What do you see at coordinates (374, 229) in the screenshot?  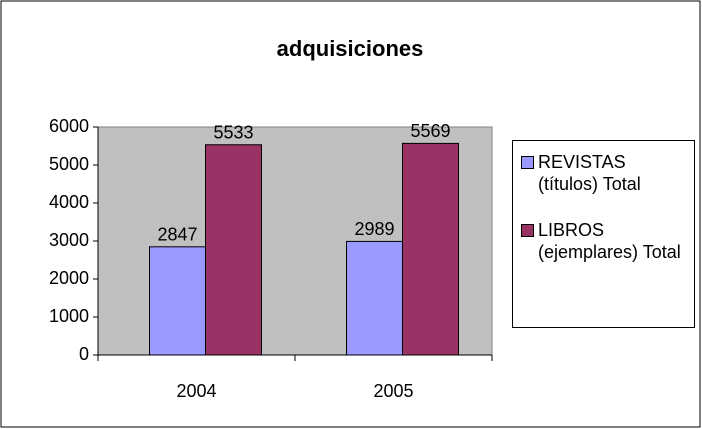 I see `value-label: 2989` at bounding box center [374, 229].